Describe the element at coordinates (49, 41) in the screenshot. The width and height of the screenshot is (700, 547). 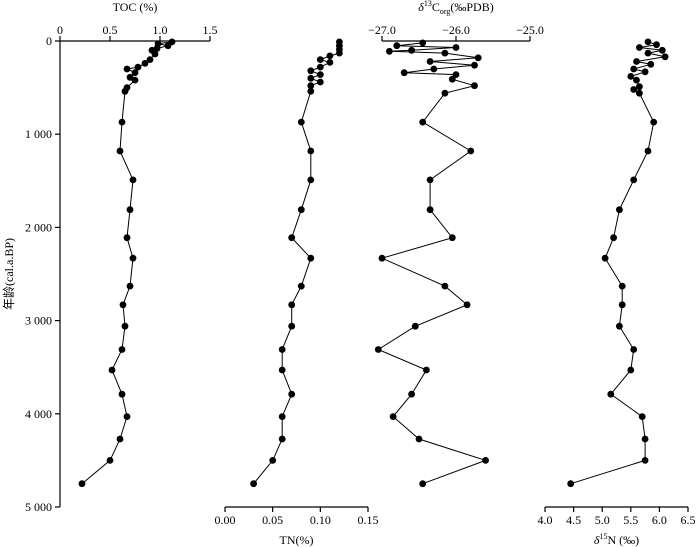
I see `age-tick-label: 0` at that location.